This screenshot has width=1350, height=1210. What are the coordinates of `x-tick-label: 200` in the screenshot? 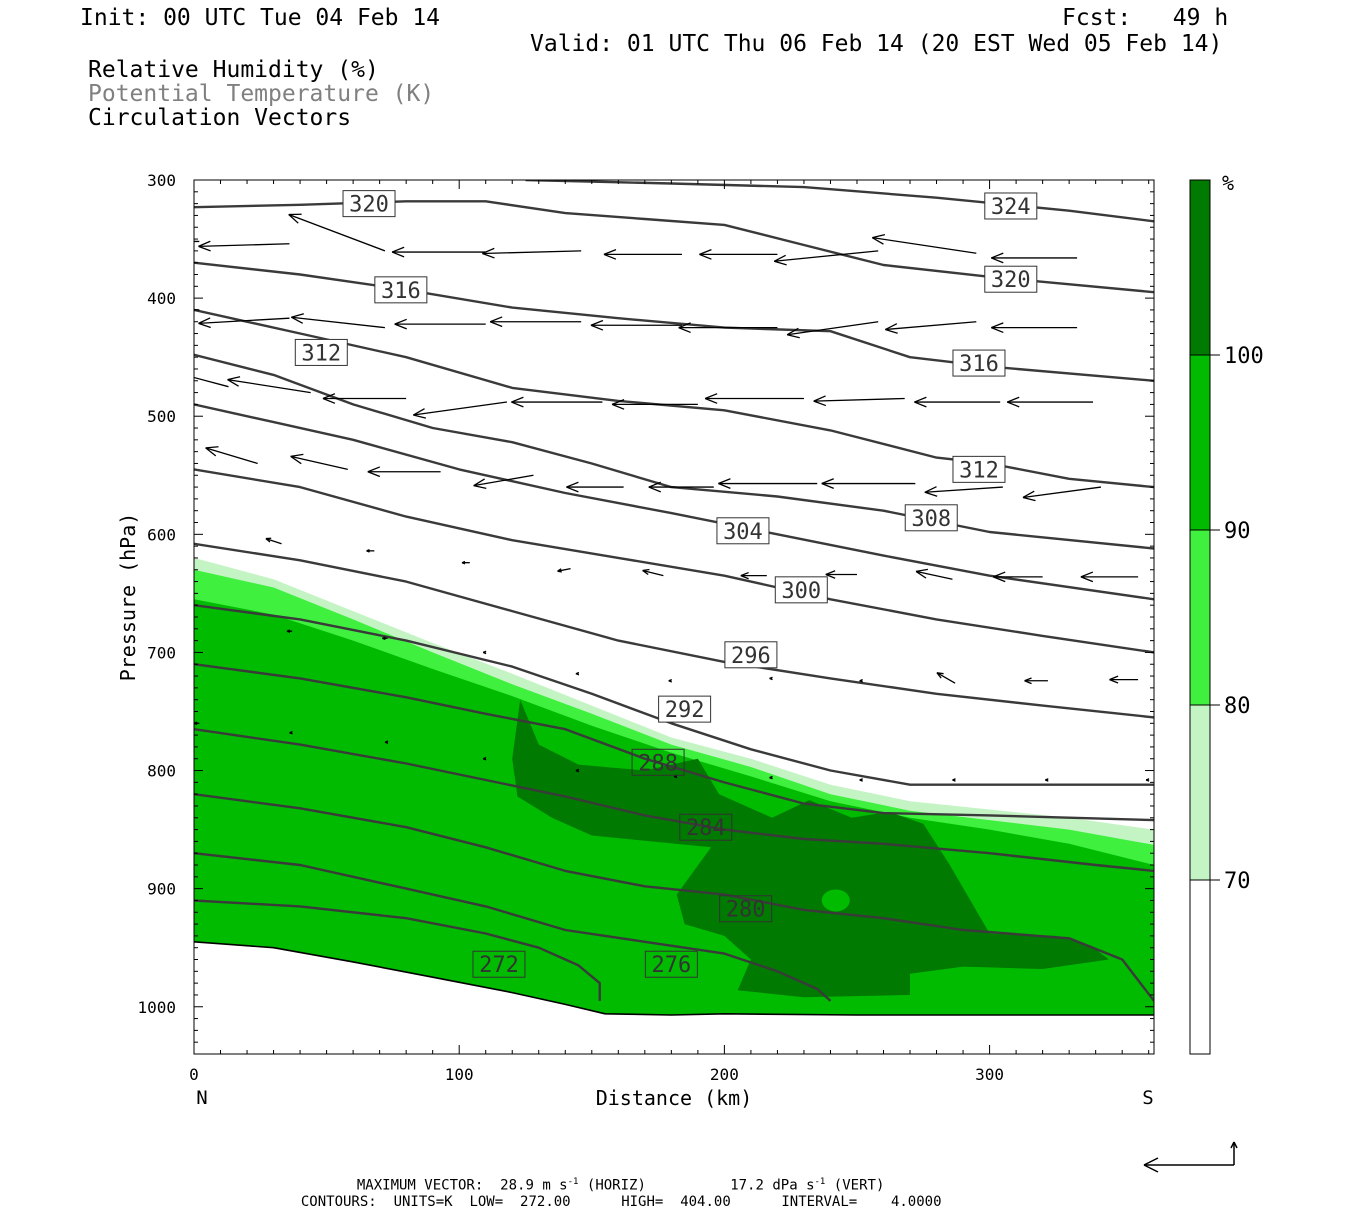 It's located at (724, 1074).